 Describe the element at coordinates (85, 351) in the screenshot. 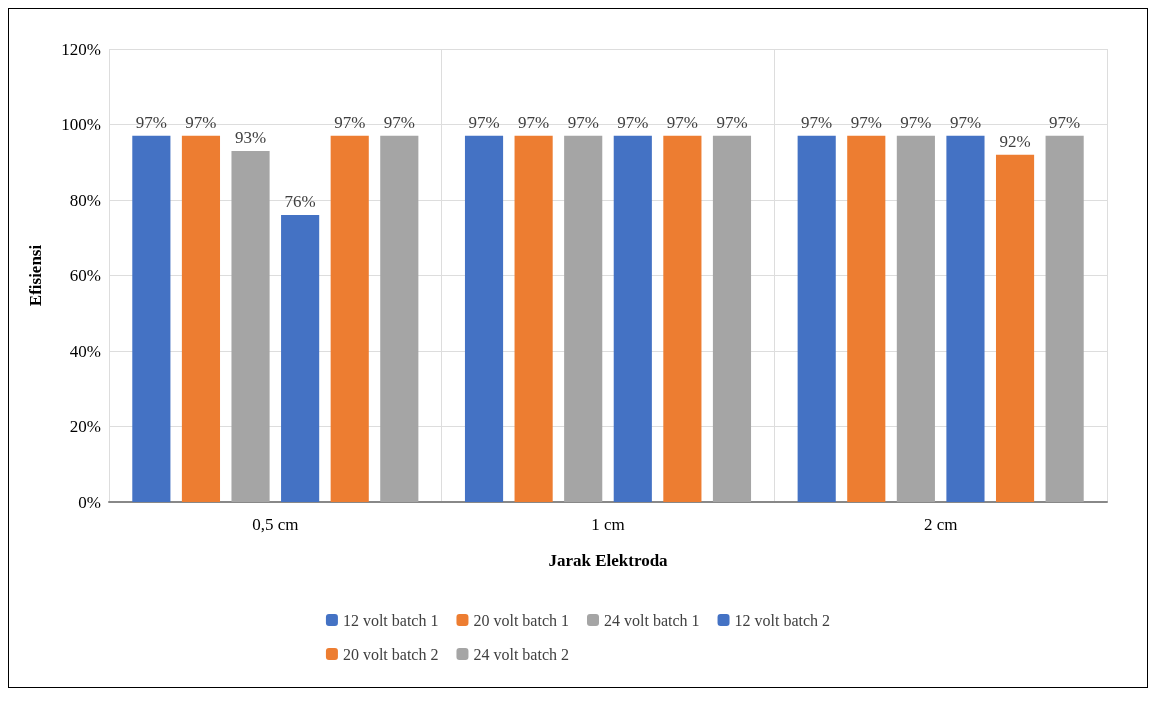

I see `y-tick-label: 40%` at that location.